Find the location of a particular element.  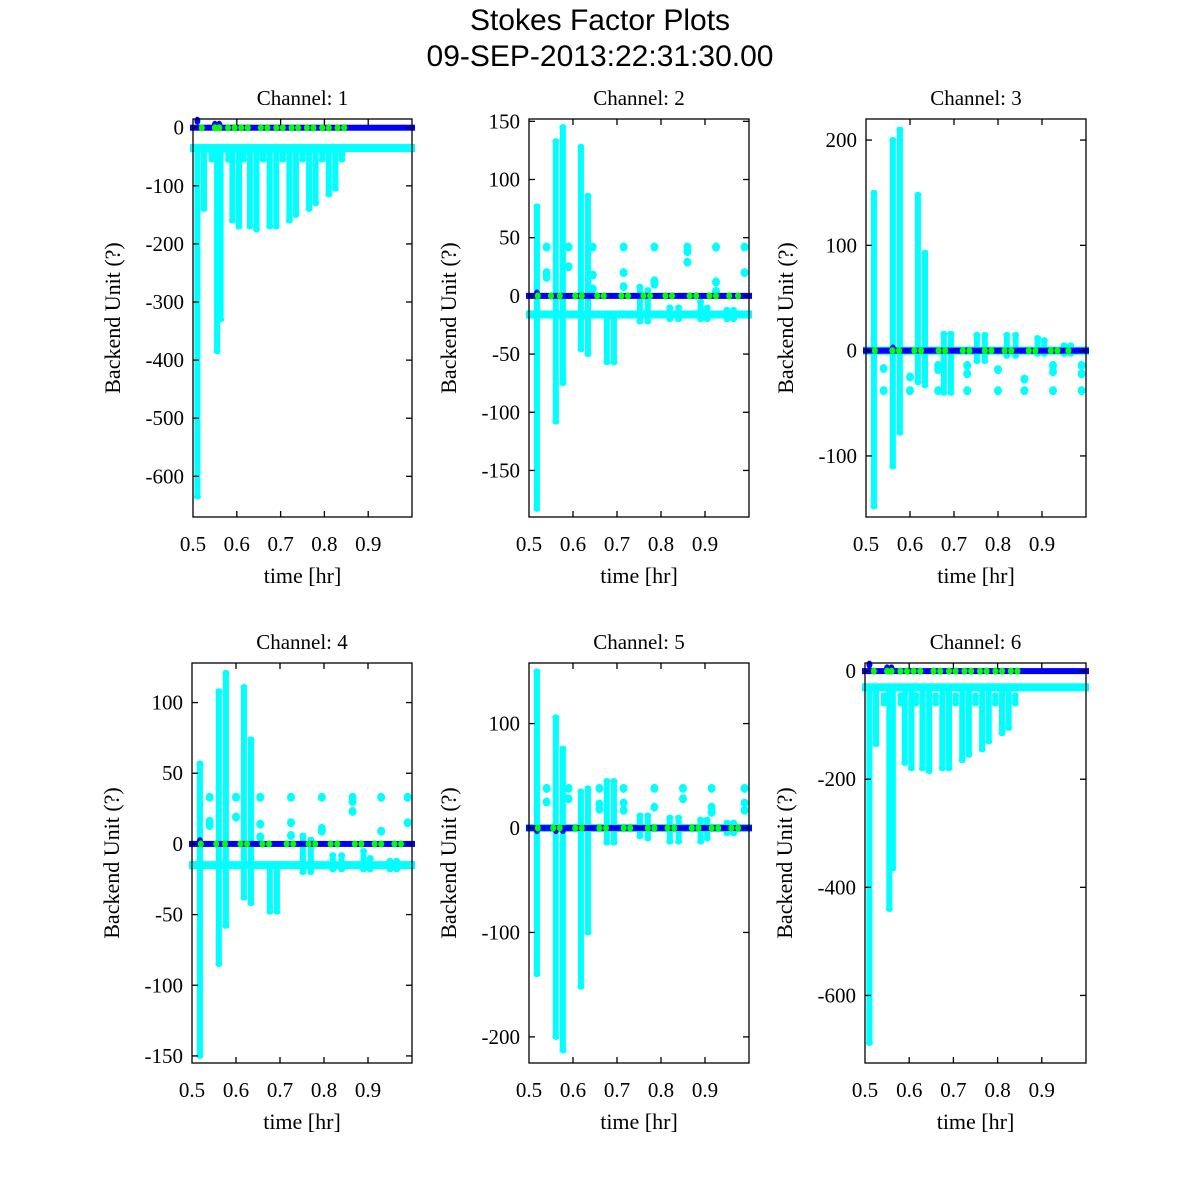

y-tick-label: -400 is located at coordinates (837, 887).